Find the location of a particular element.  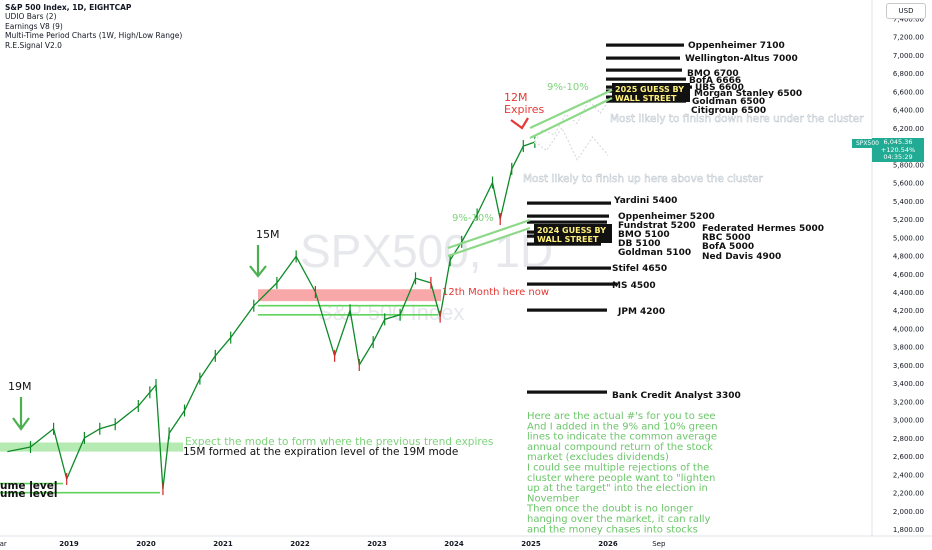

scenario-paths is located at coordinates (573, 128).